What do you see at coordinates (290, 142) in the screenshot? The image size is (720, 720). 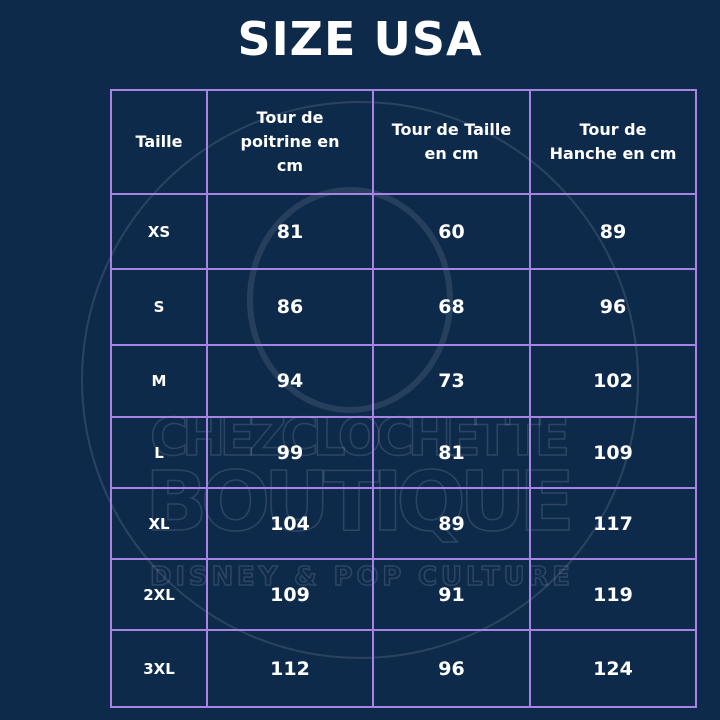 I see `header-chest: Tour de poitrine en cm` at bounding box center [290, 142].